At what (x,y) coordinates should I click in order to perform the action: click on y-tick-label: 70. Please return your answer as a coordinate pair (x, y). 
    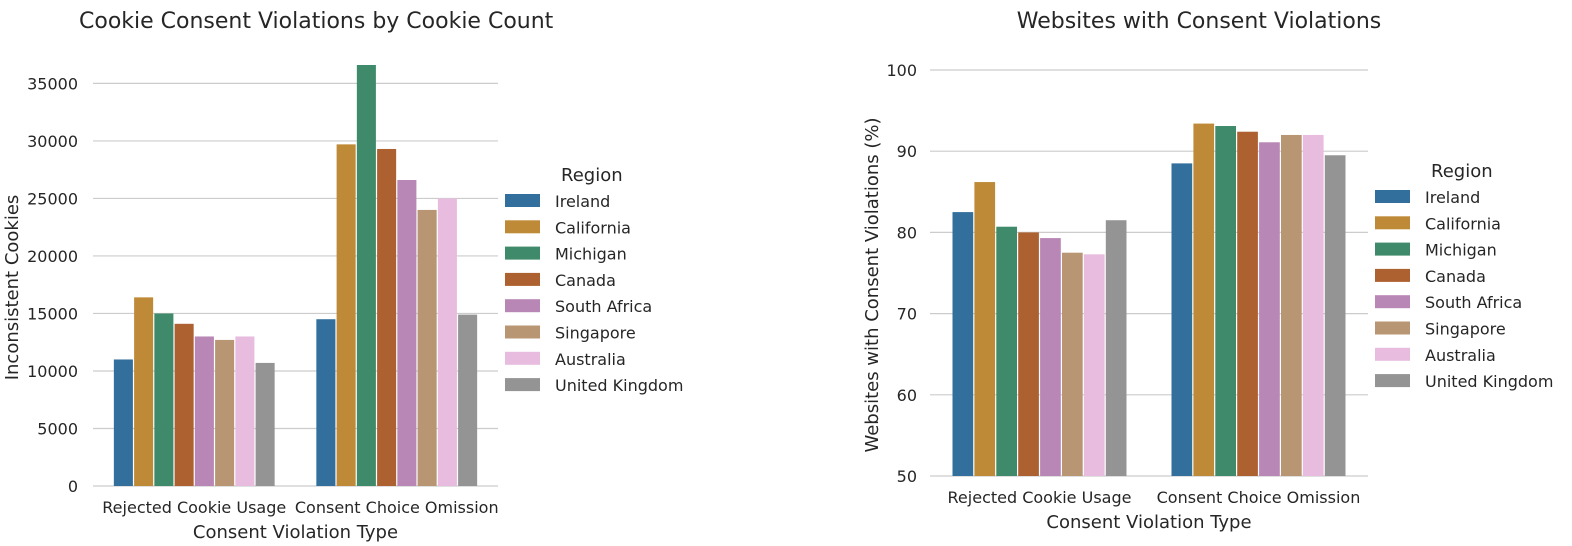
    Looking at the image, I should click on (907, 314).